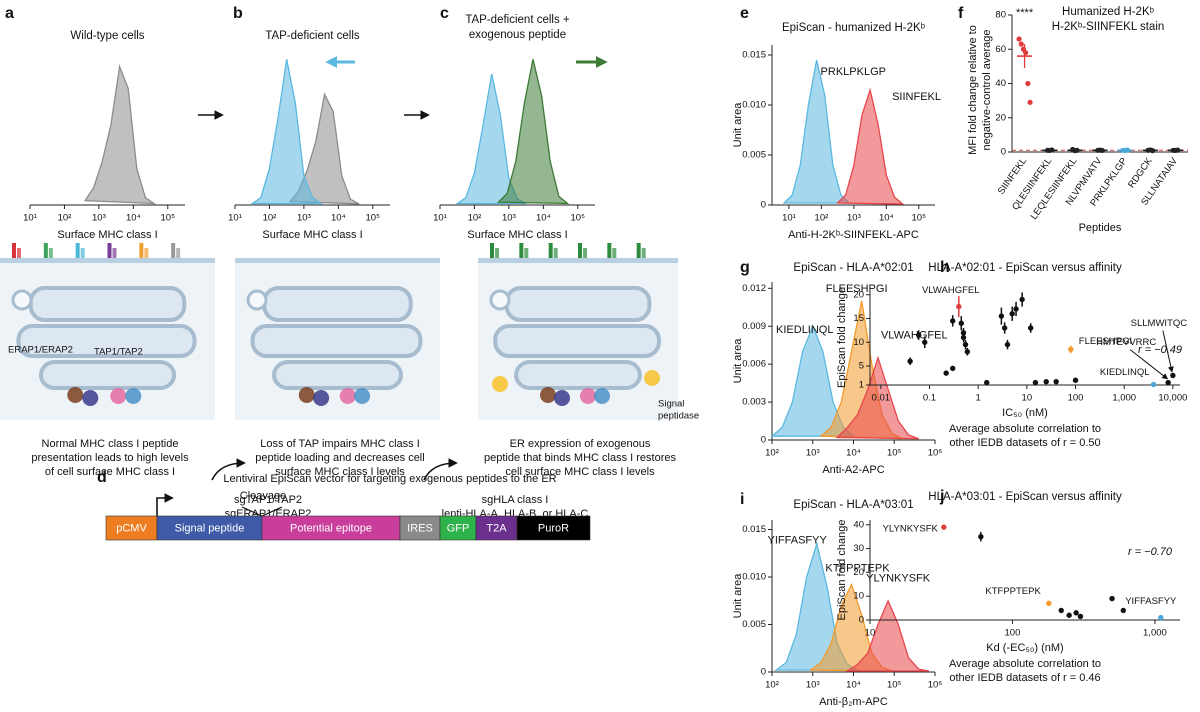 The width and height of the screenshot is (1200, 712). Describe the element at coordinates (30, 218) in the screenshot. I see `x-tick-label: 10¹` at that location.